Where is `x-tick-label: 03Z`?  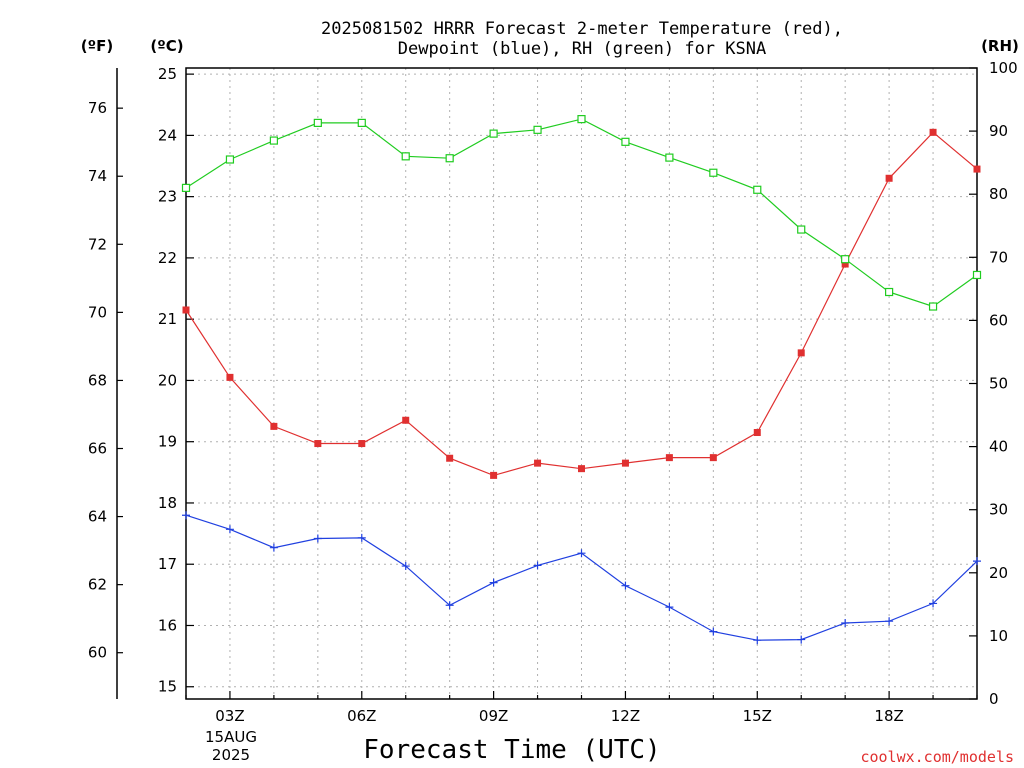
x-tick-label: 03Z is located at coordinates (229, 716).